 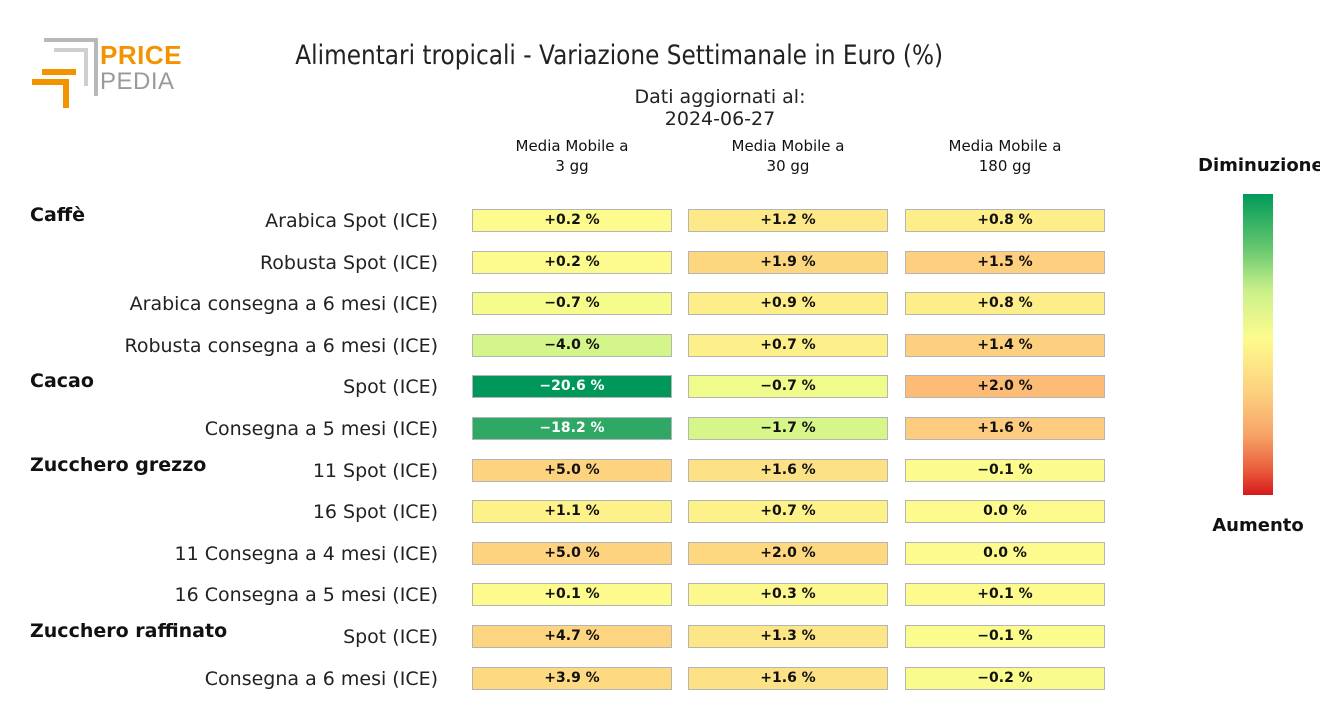 I want to click on group-label: Zucchero grezzo, so click(x=118, y=464).